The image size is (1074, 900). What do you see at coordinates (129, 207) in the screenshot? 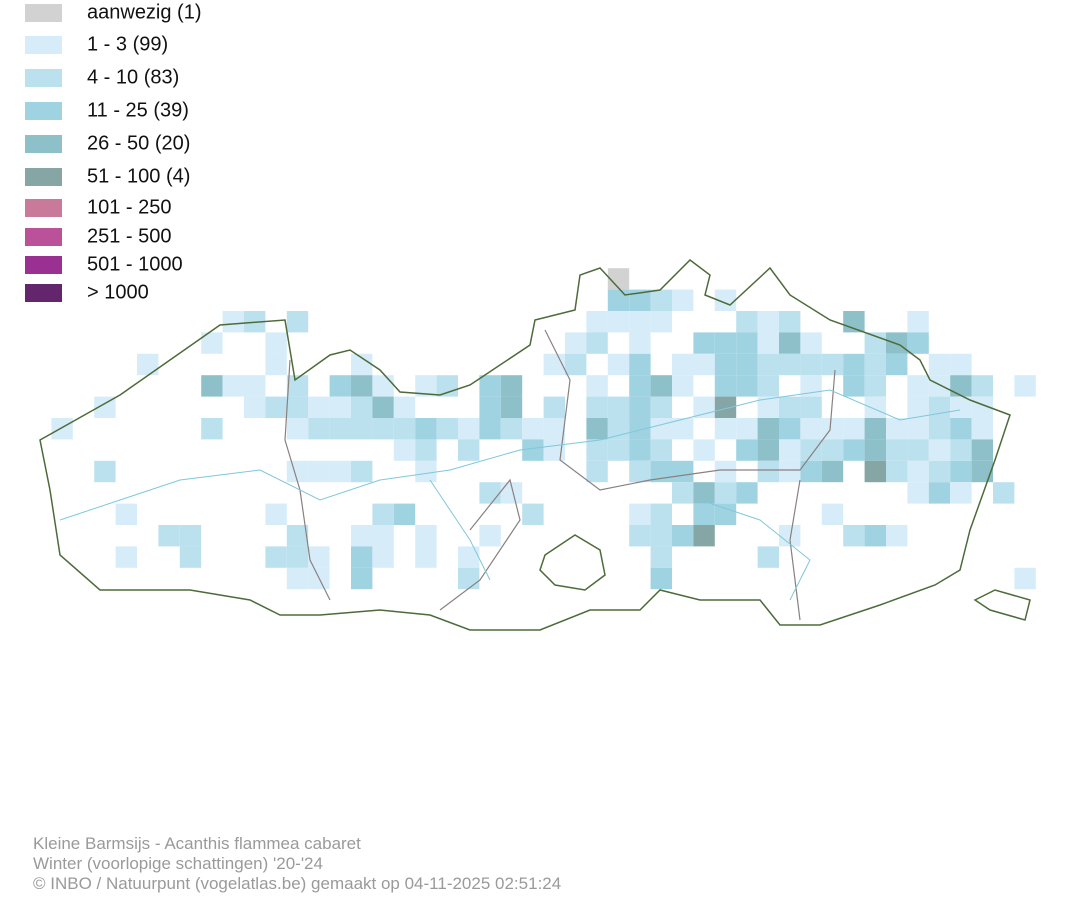
I see `legend-label: 101 - 250` at bounding box center [129, 207].